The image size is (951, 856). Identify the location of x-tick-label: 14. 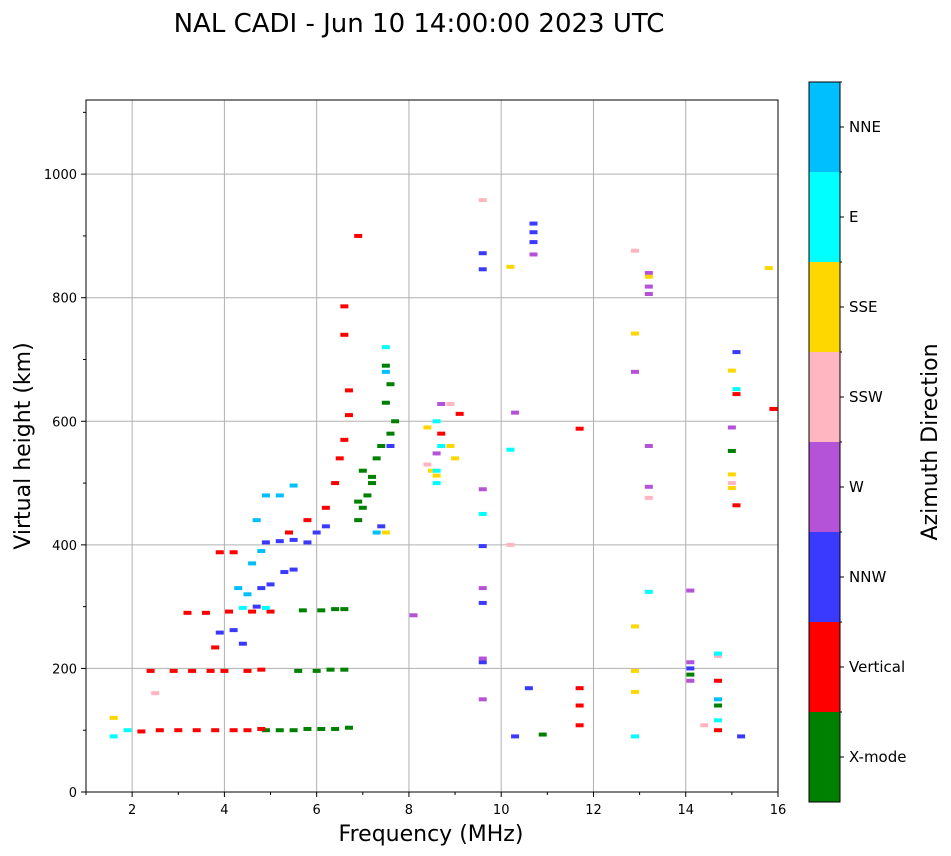
(685, 810).